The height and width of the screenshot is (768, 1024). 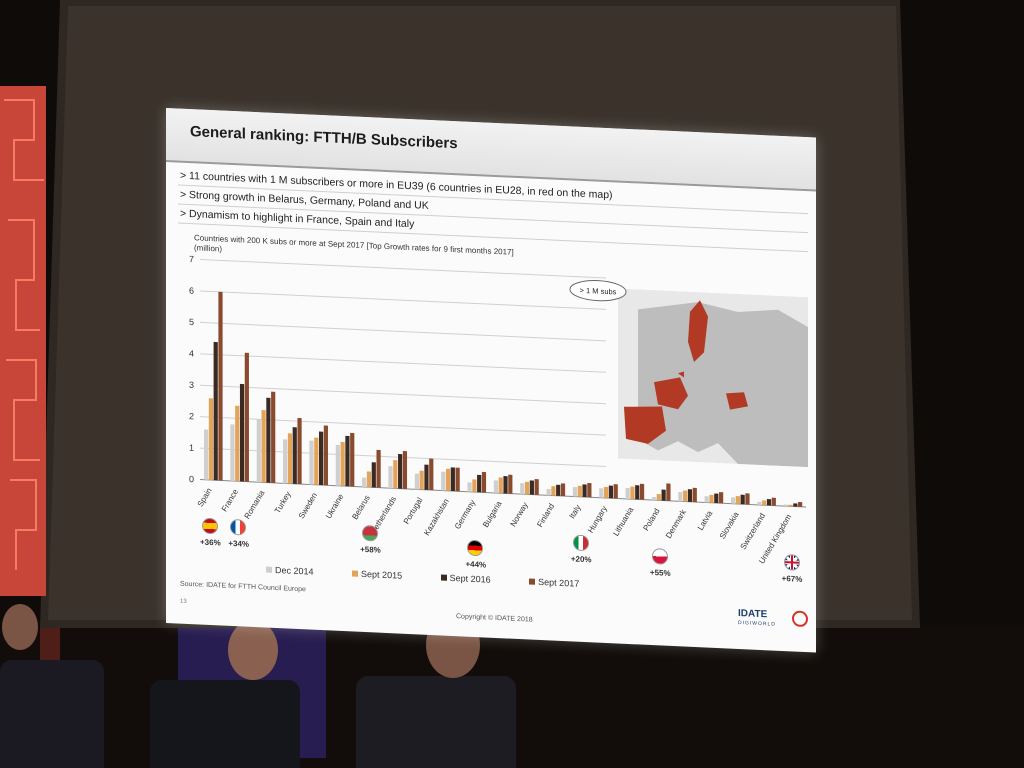 I want to click on growth-label: +34%, so click(x=239, y=543).